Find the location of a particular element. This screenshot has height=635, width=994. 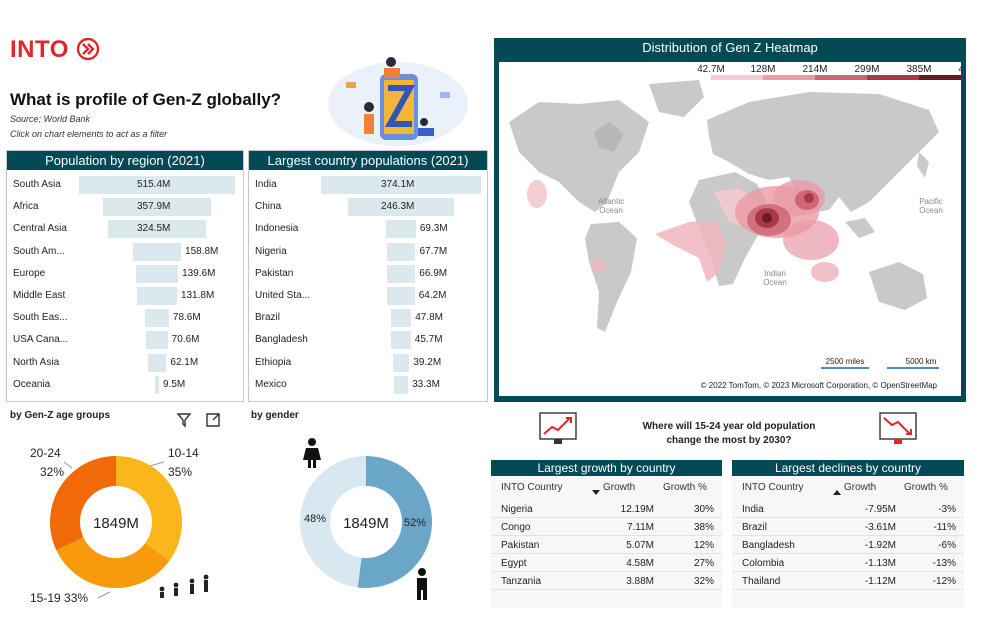

region-value: 9.5M is located at coordinates (174, 384).